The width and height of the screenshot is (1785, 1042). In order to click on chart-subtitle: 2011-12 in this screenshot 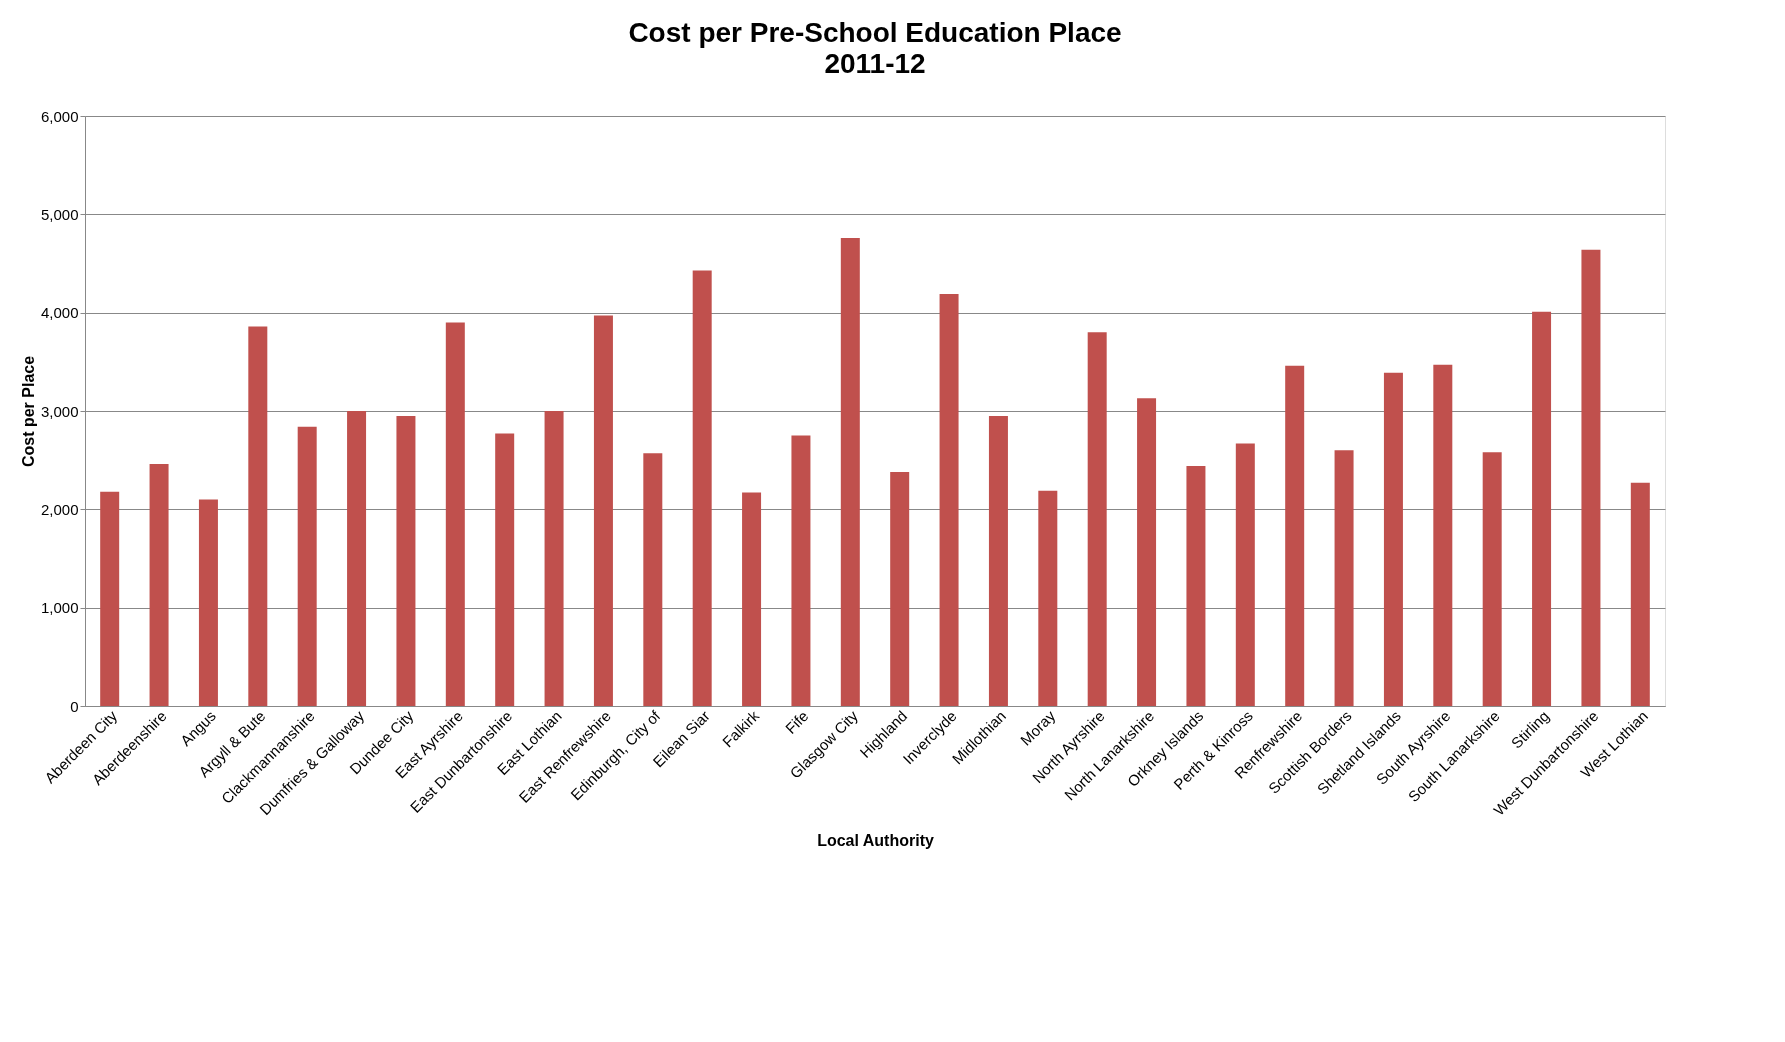, I will do `click(875, 63)`.